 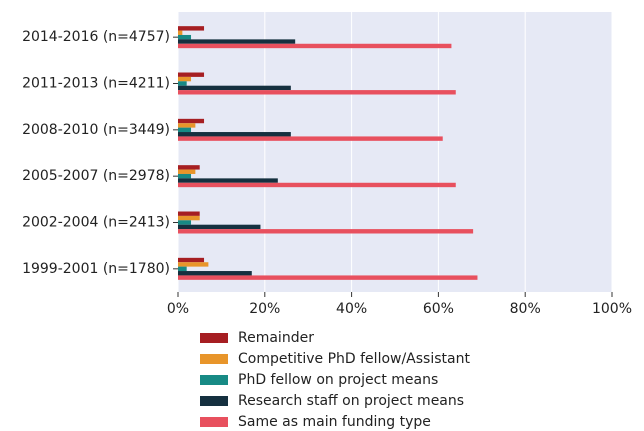 I want to click on y-tick-label: 2014-2016 (n=4757), so click(x=96, y=37).